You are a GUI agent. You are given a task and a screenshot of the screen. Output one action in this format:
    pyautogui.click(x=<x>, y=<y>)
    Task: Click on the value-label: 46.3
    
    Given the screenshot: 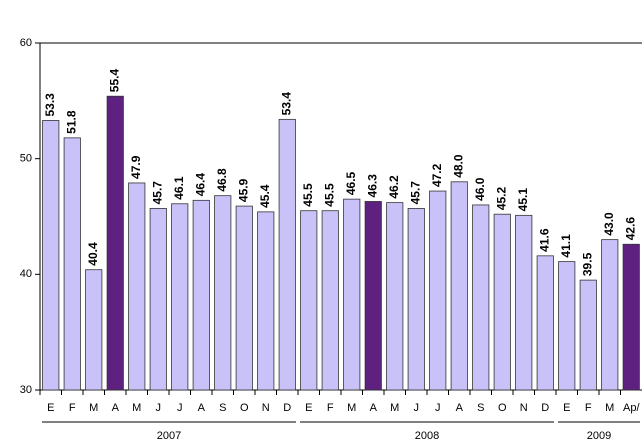 What is the action you would take?
    pyautogui.click(x=372, y=186)
    